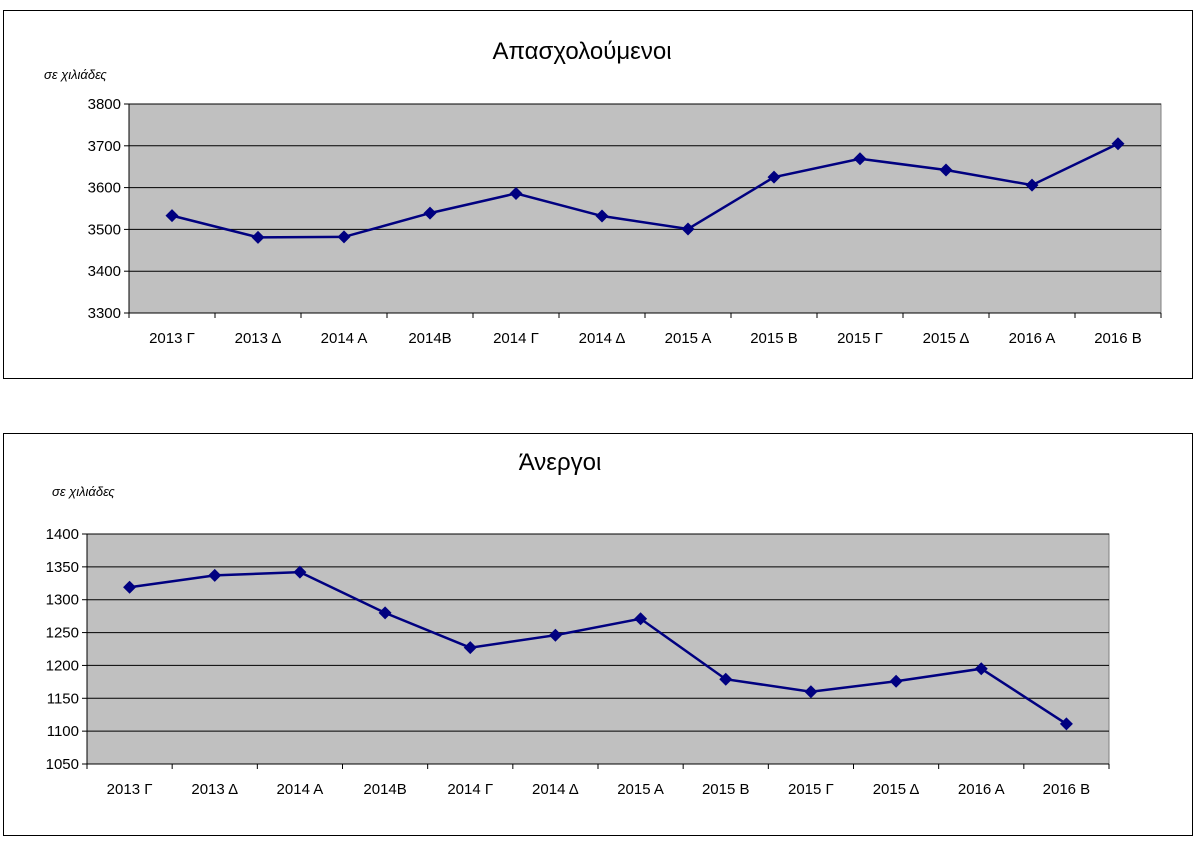 The image size is (1200, 851). Describe the element at coordinates (63, 731) in the screenshot. I see `y-tick-label: 1100` at that location.